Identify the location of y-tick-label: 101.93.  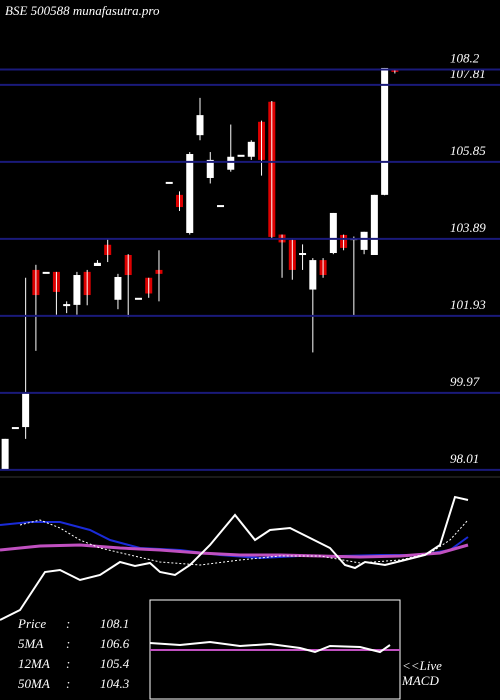
(468, 304).